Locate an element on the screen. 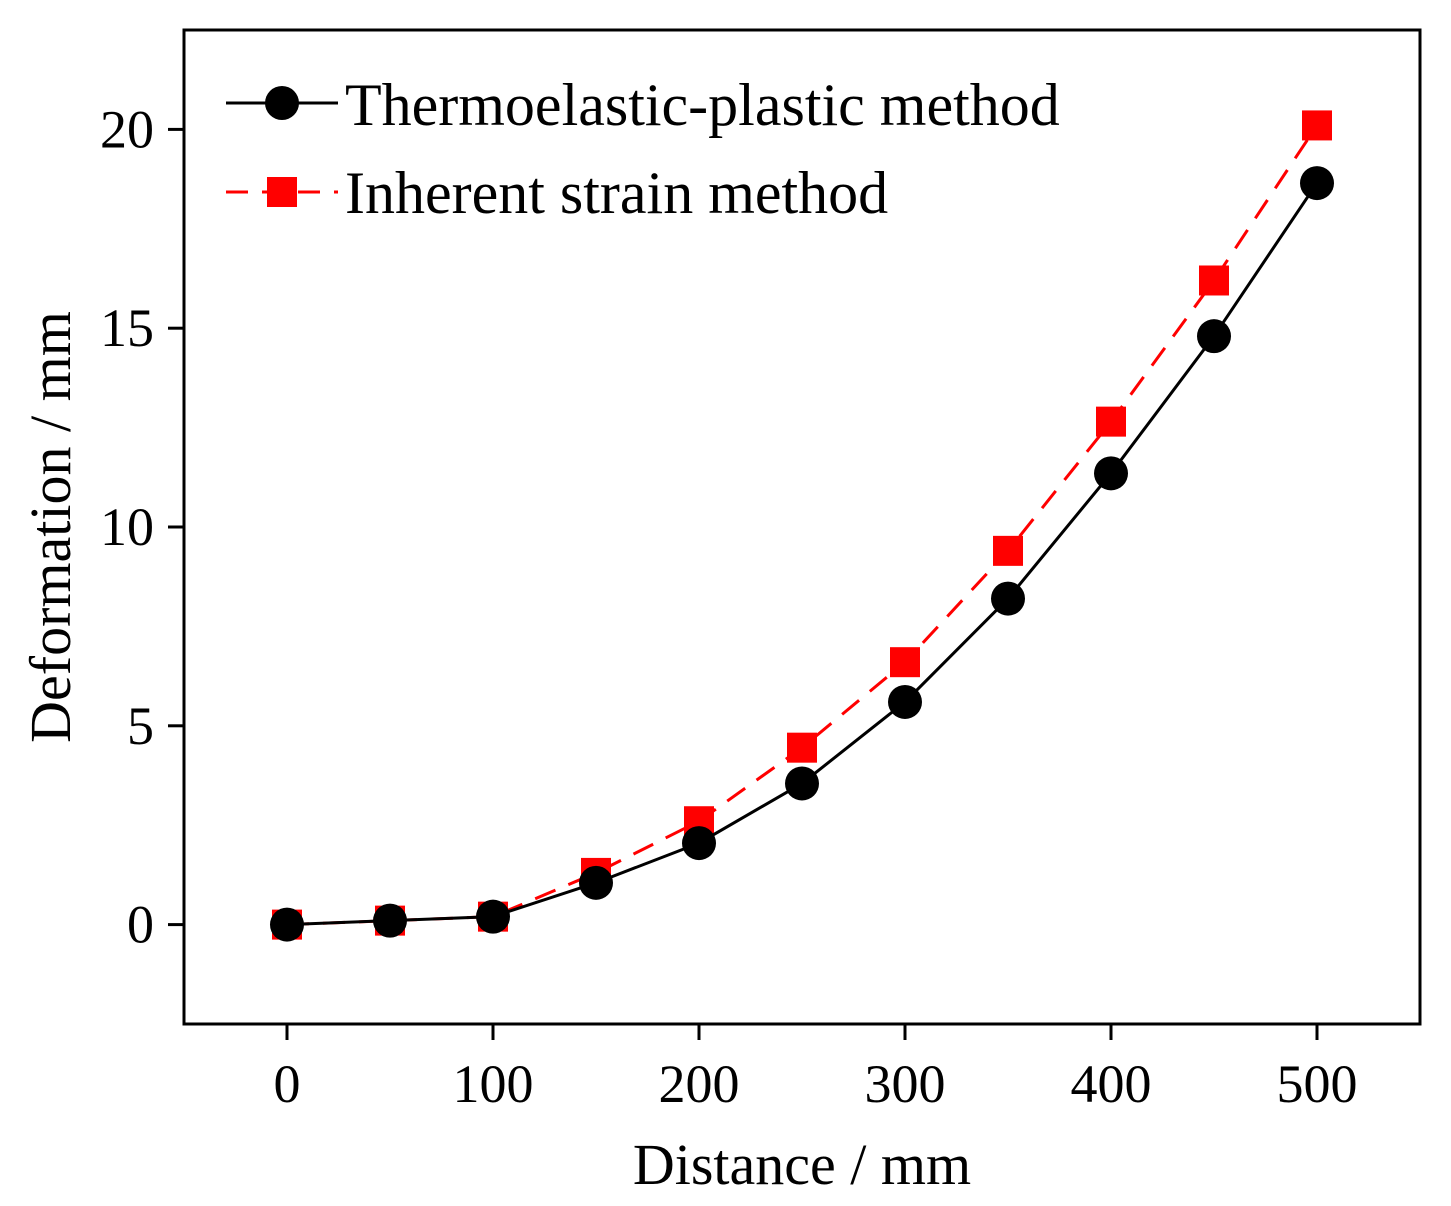 Image resolution: width=1451 pixels, height=1206 pixels. y-tick-label-10: 10 is located at coordinates (127, 527).